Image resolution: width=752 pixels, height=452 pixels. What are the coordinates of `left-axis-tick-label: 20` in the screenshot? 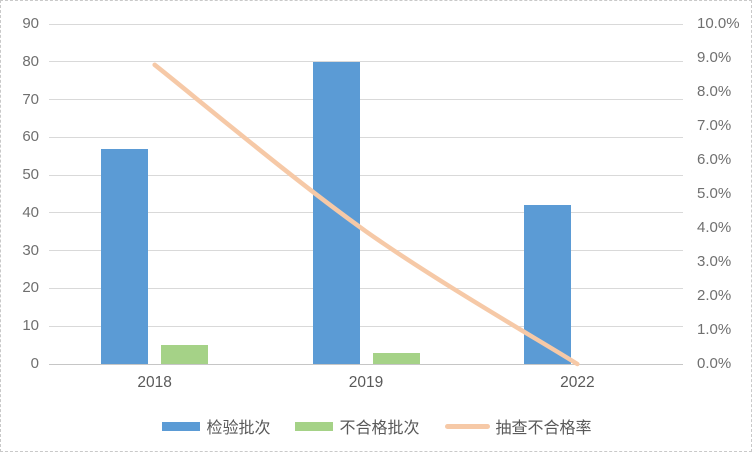 It's located at (30, 288).